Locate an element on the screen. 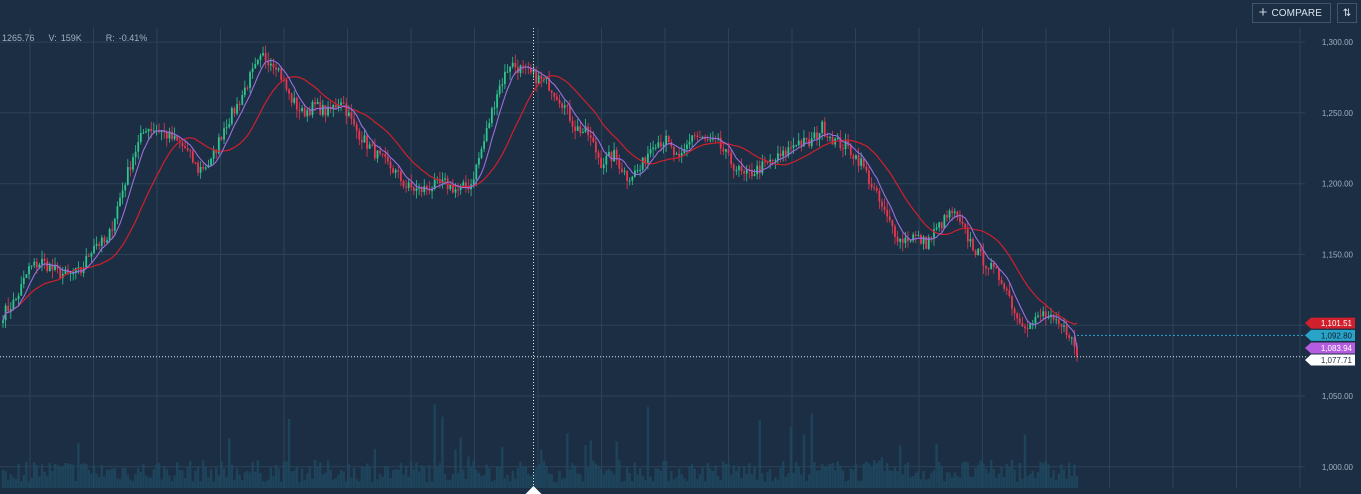  compare-button: + COMPARE is located at coordinates (1291, 13).